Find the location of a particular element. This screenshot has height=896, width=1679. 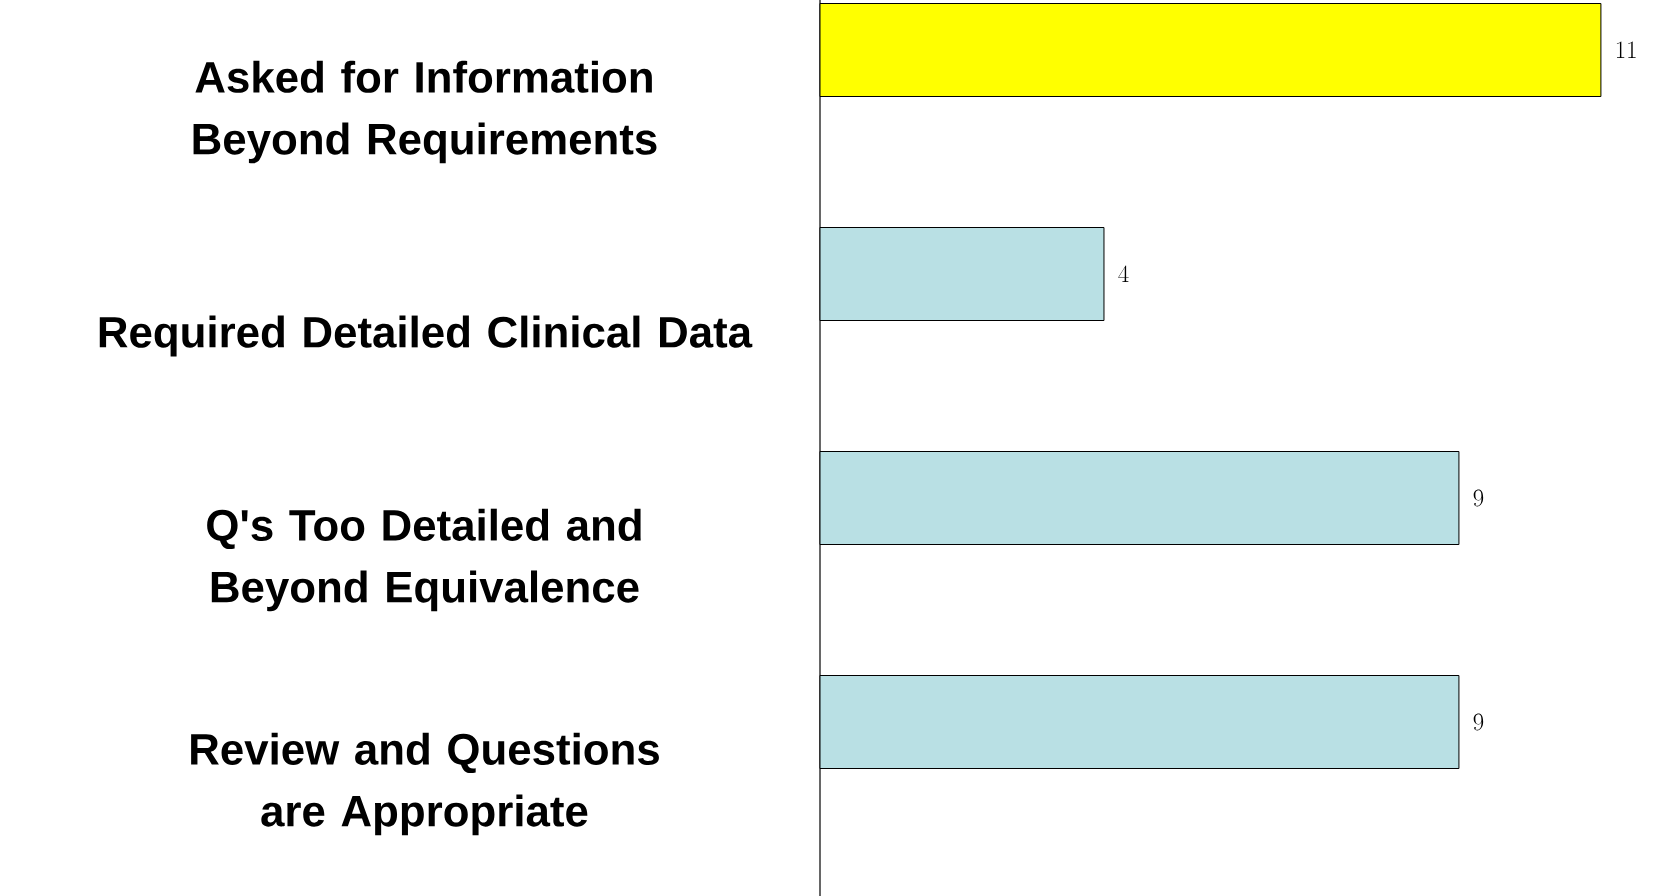

y-tick-label: Required Detailed Clinical Data is located at coordinates (426, 336).